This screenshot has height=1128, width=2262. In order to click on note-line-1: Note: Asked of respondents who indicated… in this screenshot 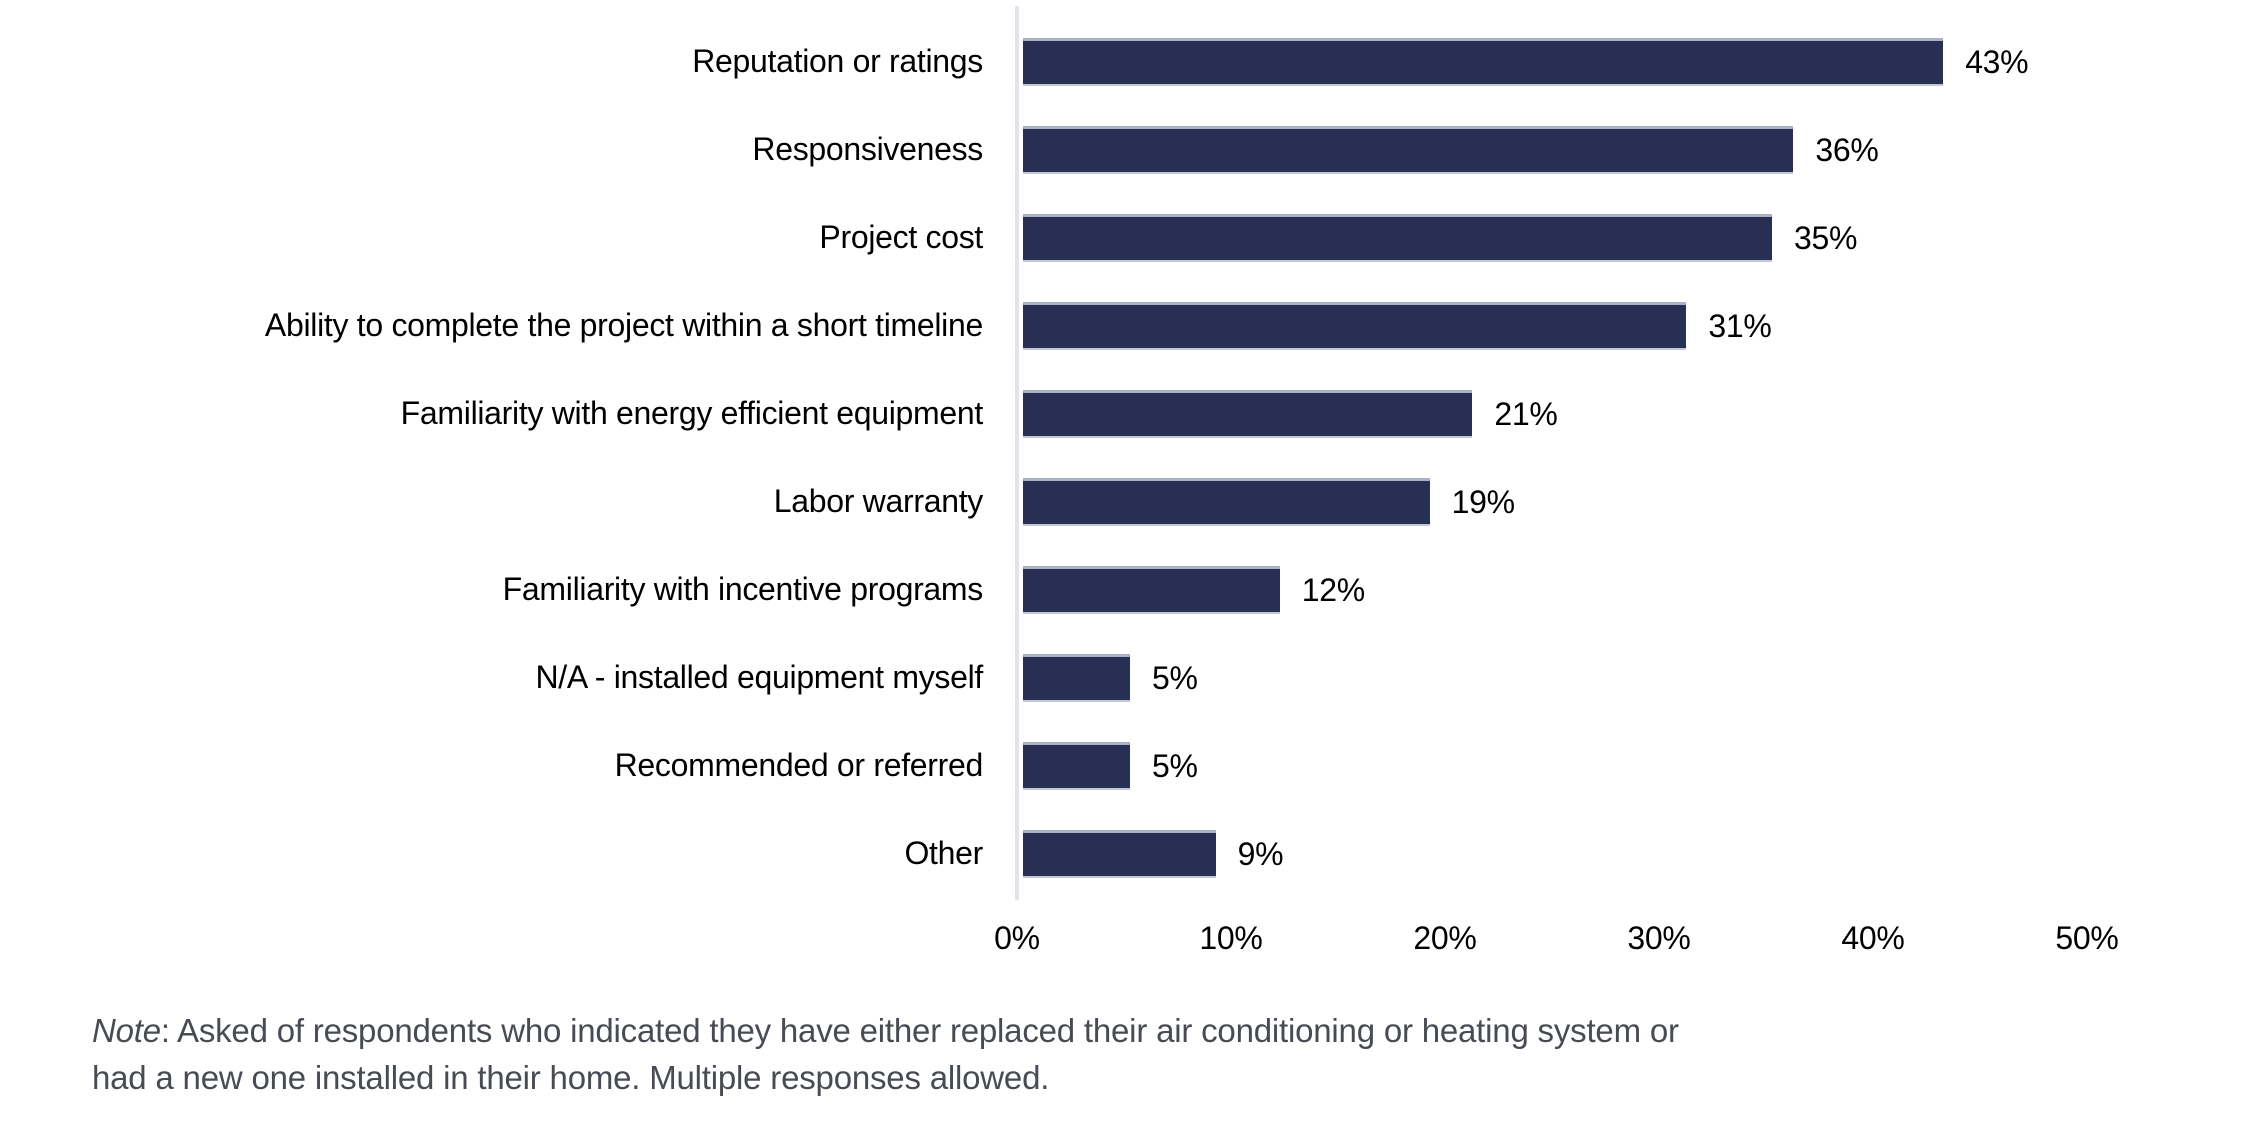, I will do `click(885, 1030)`.